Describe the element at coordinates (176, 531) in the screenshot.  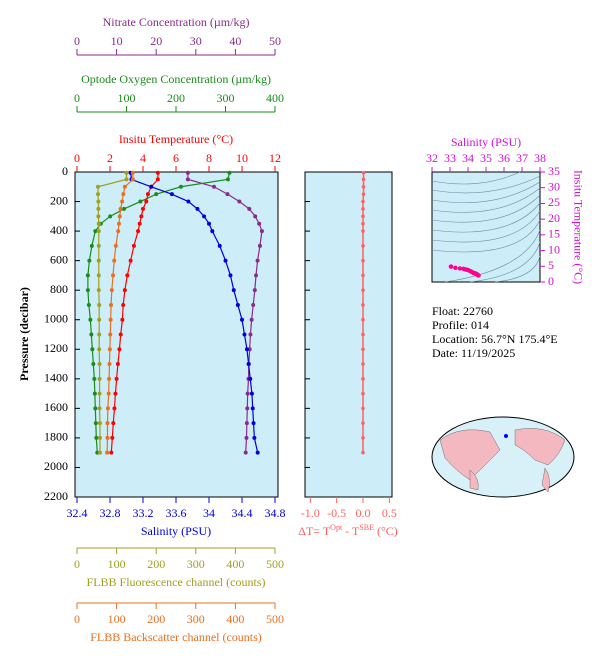
I see `axis-title: Salinity (PSU)` at that location.